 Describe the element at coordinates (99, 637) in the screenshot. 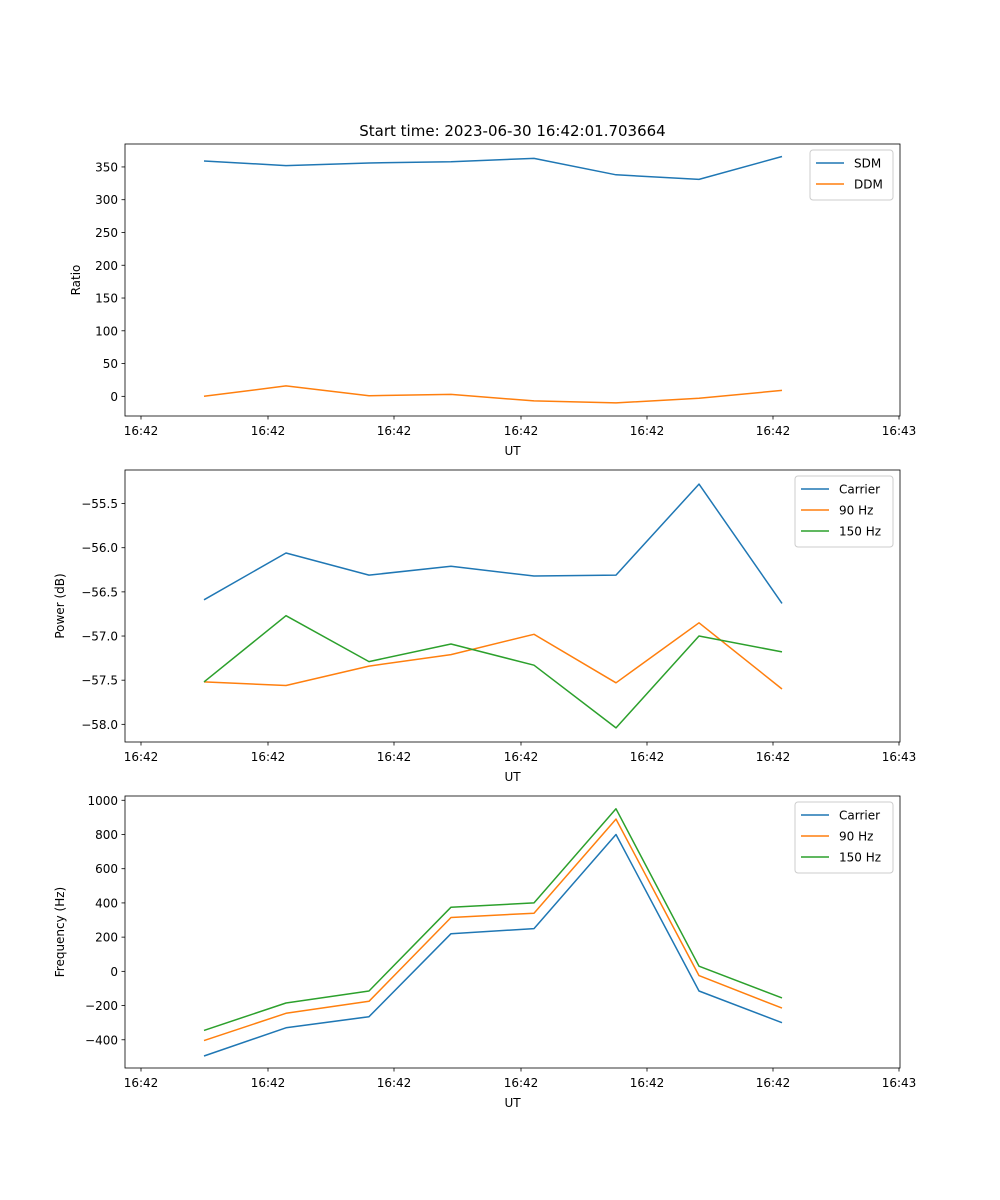

I see `y-tick-label: −57.0` at that location.